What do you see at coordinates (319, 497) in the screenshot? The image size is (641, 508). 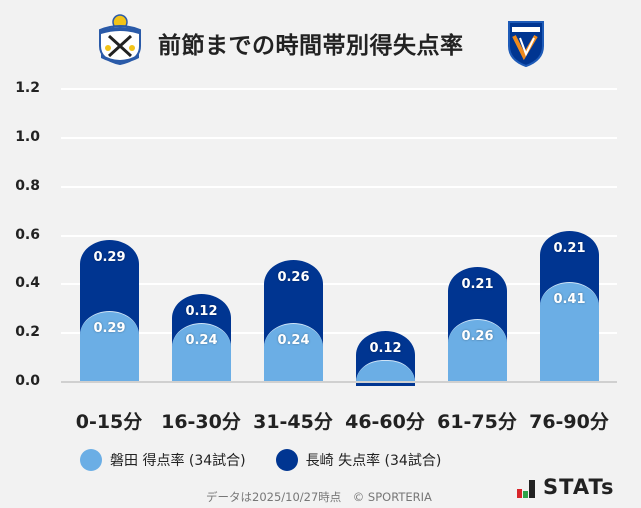 I see `data-source-note: データは2025/10/27時点 © SPORTERIA` at bounding box center [319, 497].